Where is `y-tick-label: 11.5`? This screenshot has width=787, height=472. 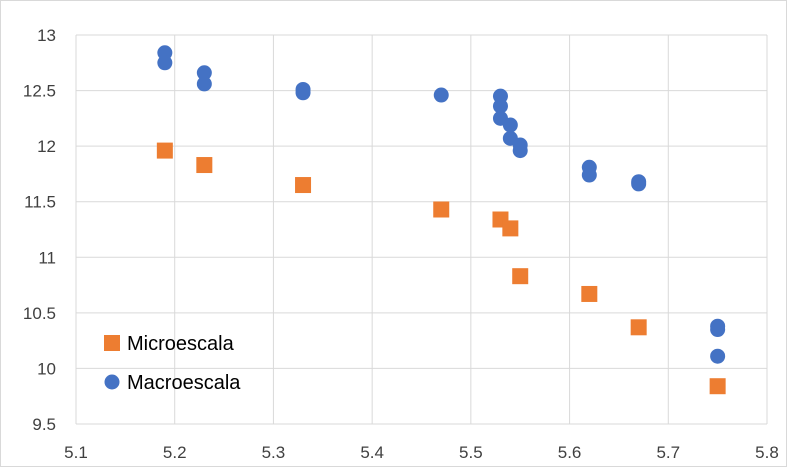
y-tick-label: 11.5 is located at coordinates (40, 202).